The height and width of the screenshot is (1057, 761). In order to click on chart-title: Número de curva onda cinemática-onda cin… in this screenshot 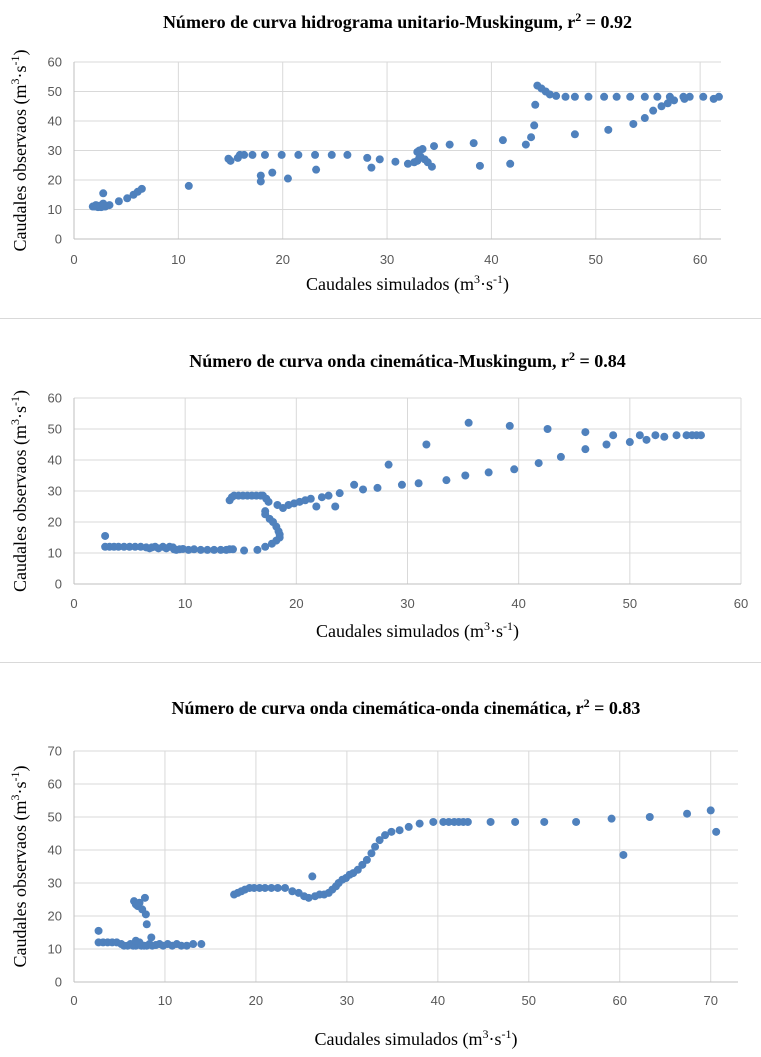, I will do `click(406, 707)`.